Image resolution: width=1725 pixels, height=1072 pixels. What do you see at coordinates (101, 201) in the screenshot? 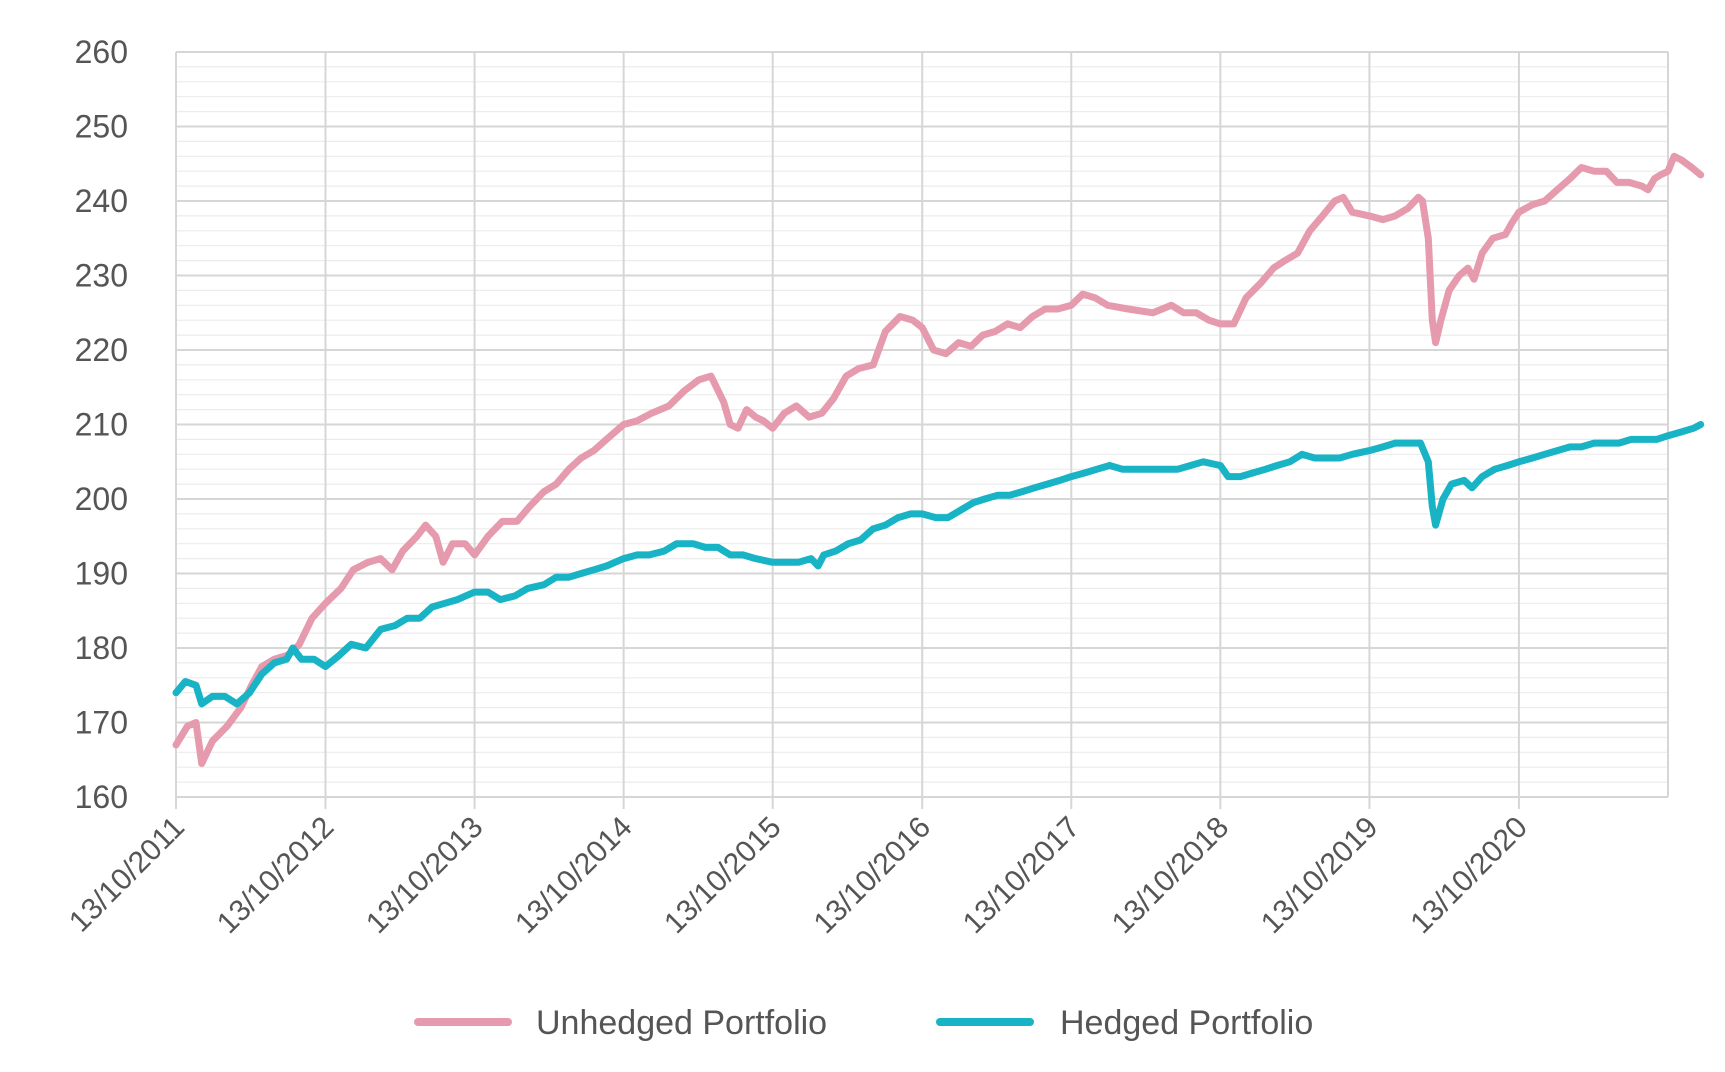
I see `y-tick-label: 240` at bounding box center [101, 201].